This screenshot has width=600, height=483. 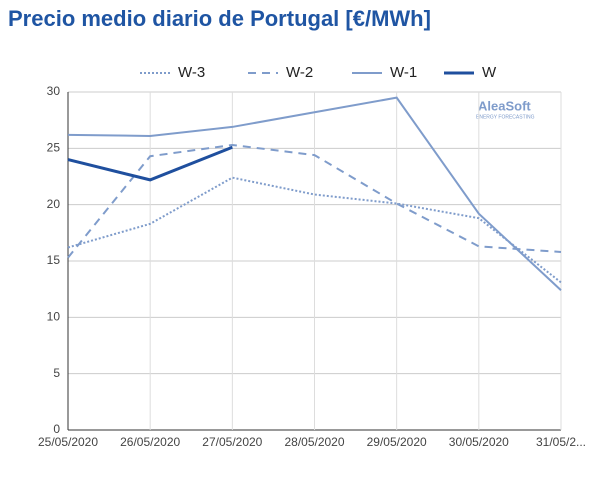 What do you see at coordinates (489, 72) in the screenshot?
I see `legend-label: W` at bounding box center [489, 72].